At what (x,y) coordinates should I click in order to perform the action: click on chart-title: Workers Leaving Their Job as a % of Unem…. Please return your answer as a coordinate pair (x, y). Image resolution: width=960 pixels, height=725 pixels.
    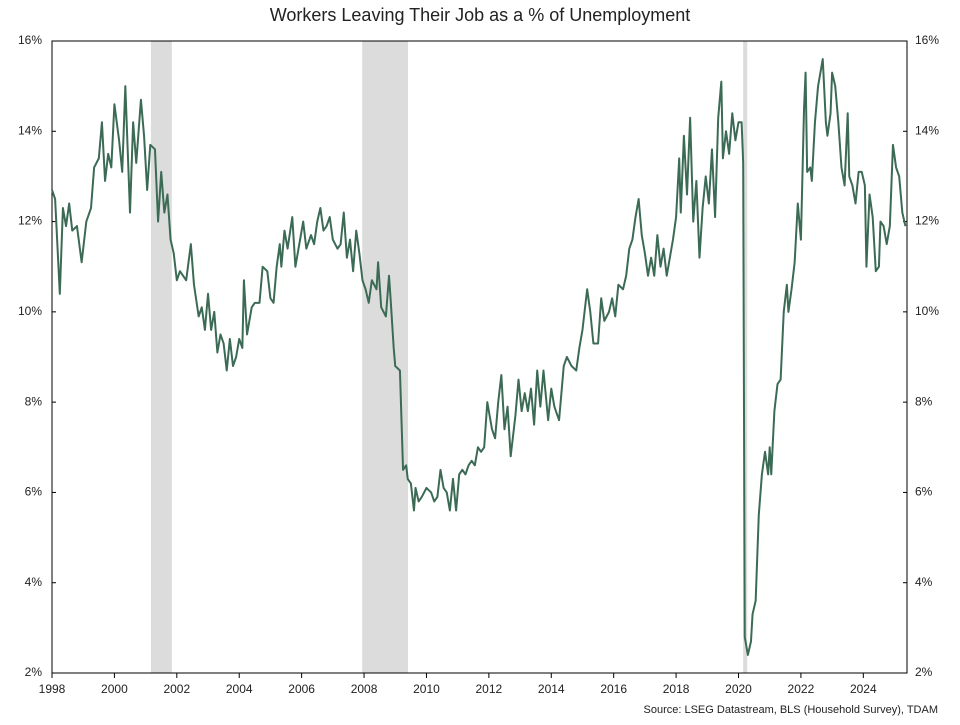
    Looking at the image, I should click on (480, 15).